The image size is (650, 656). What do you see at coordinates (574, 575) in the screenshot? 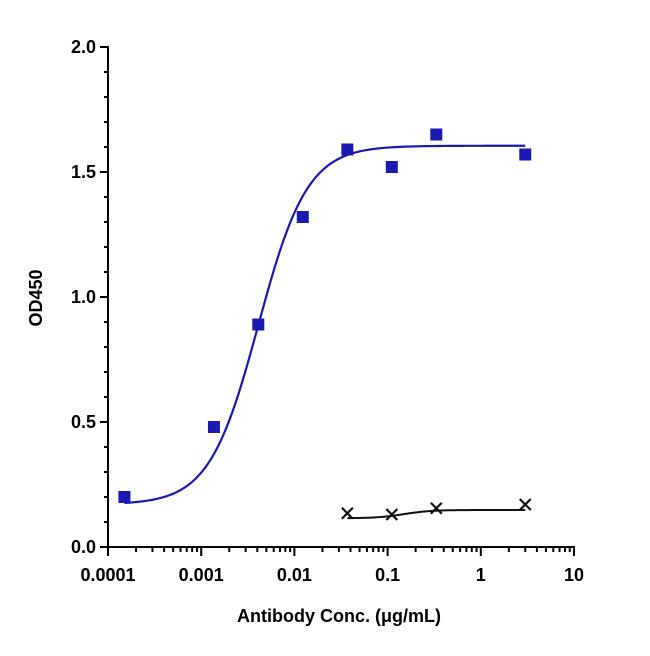
I see `x-tick-label: 10` at bounding box center [574, 575].